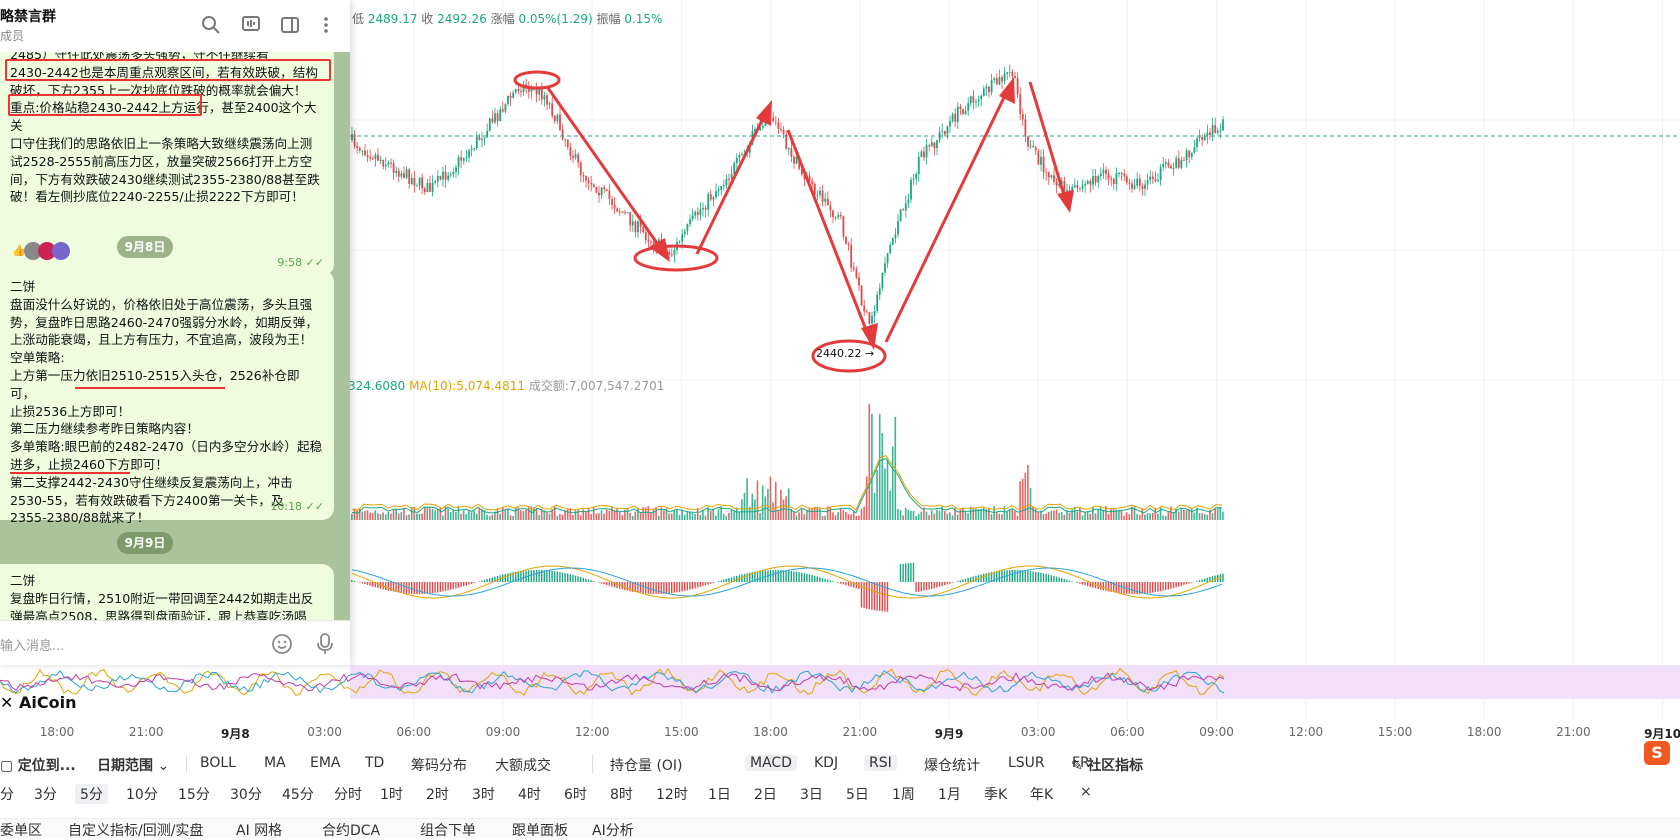 This screenshot has width=1680, height=840. What do you see at coordinates (681, 732) in the screenshot?
I see `time-tick: 15:00` at bounding box center [681, 732].